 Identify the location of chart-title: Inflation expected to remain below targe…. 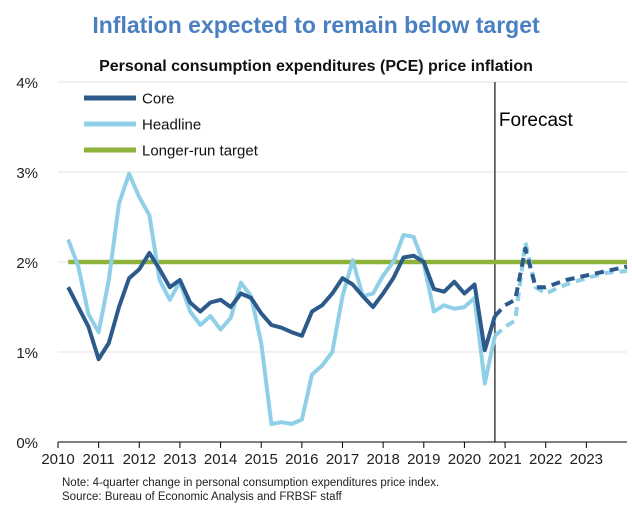
(316, 25).